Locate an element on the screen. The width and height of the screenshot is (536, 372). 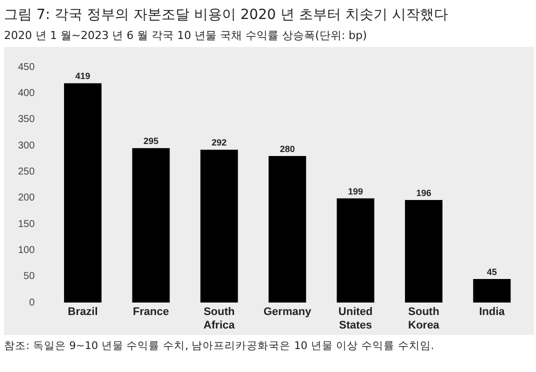
data-label: 295 is located at coordinates (150, 141).